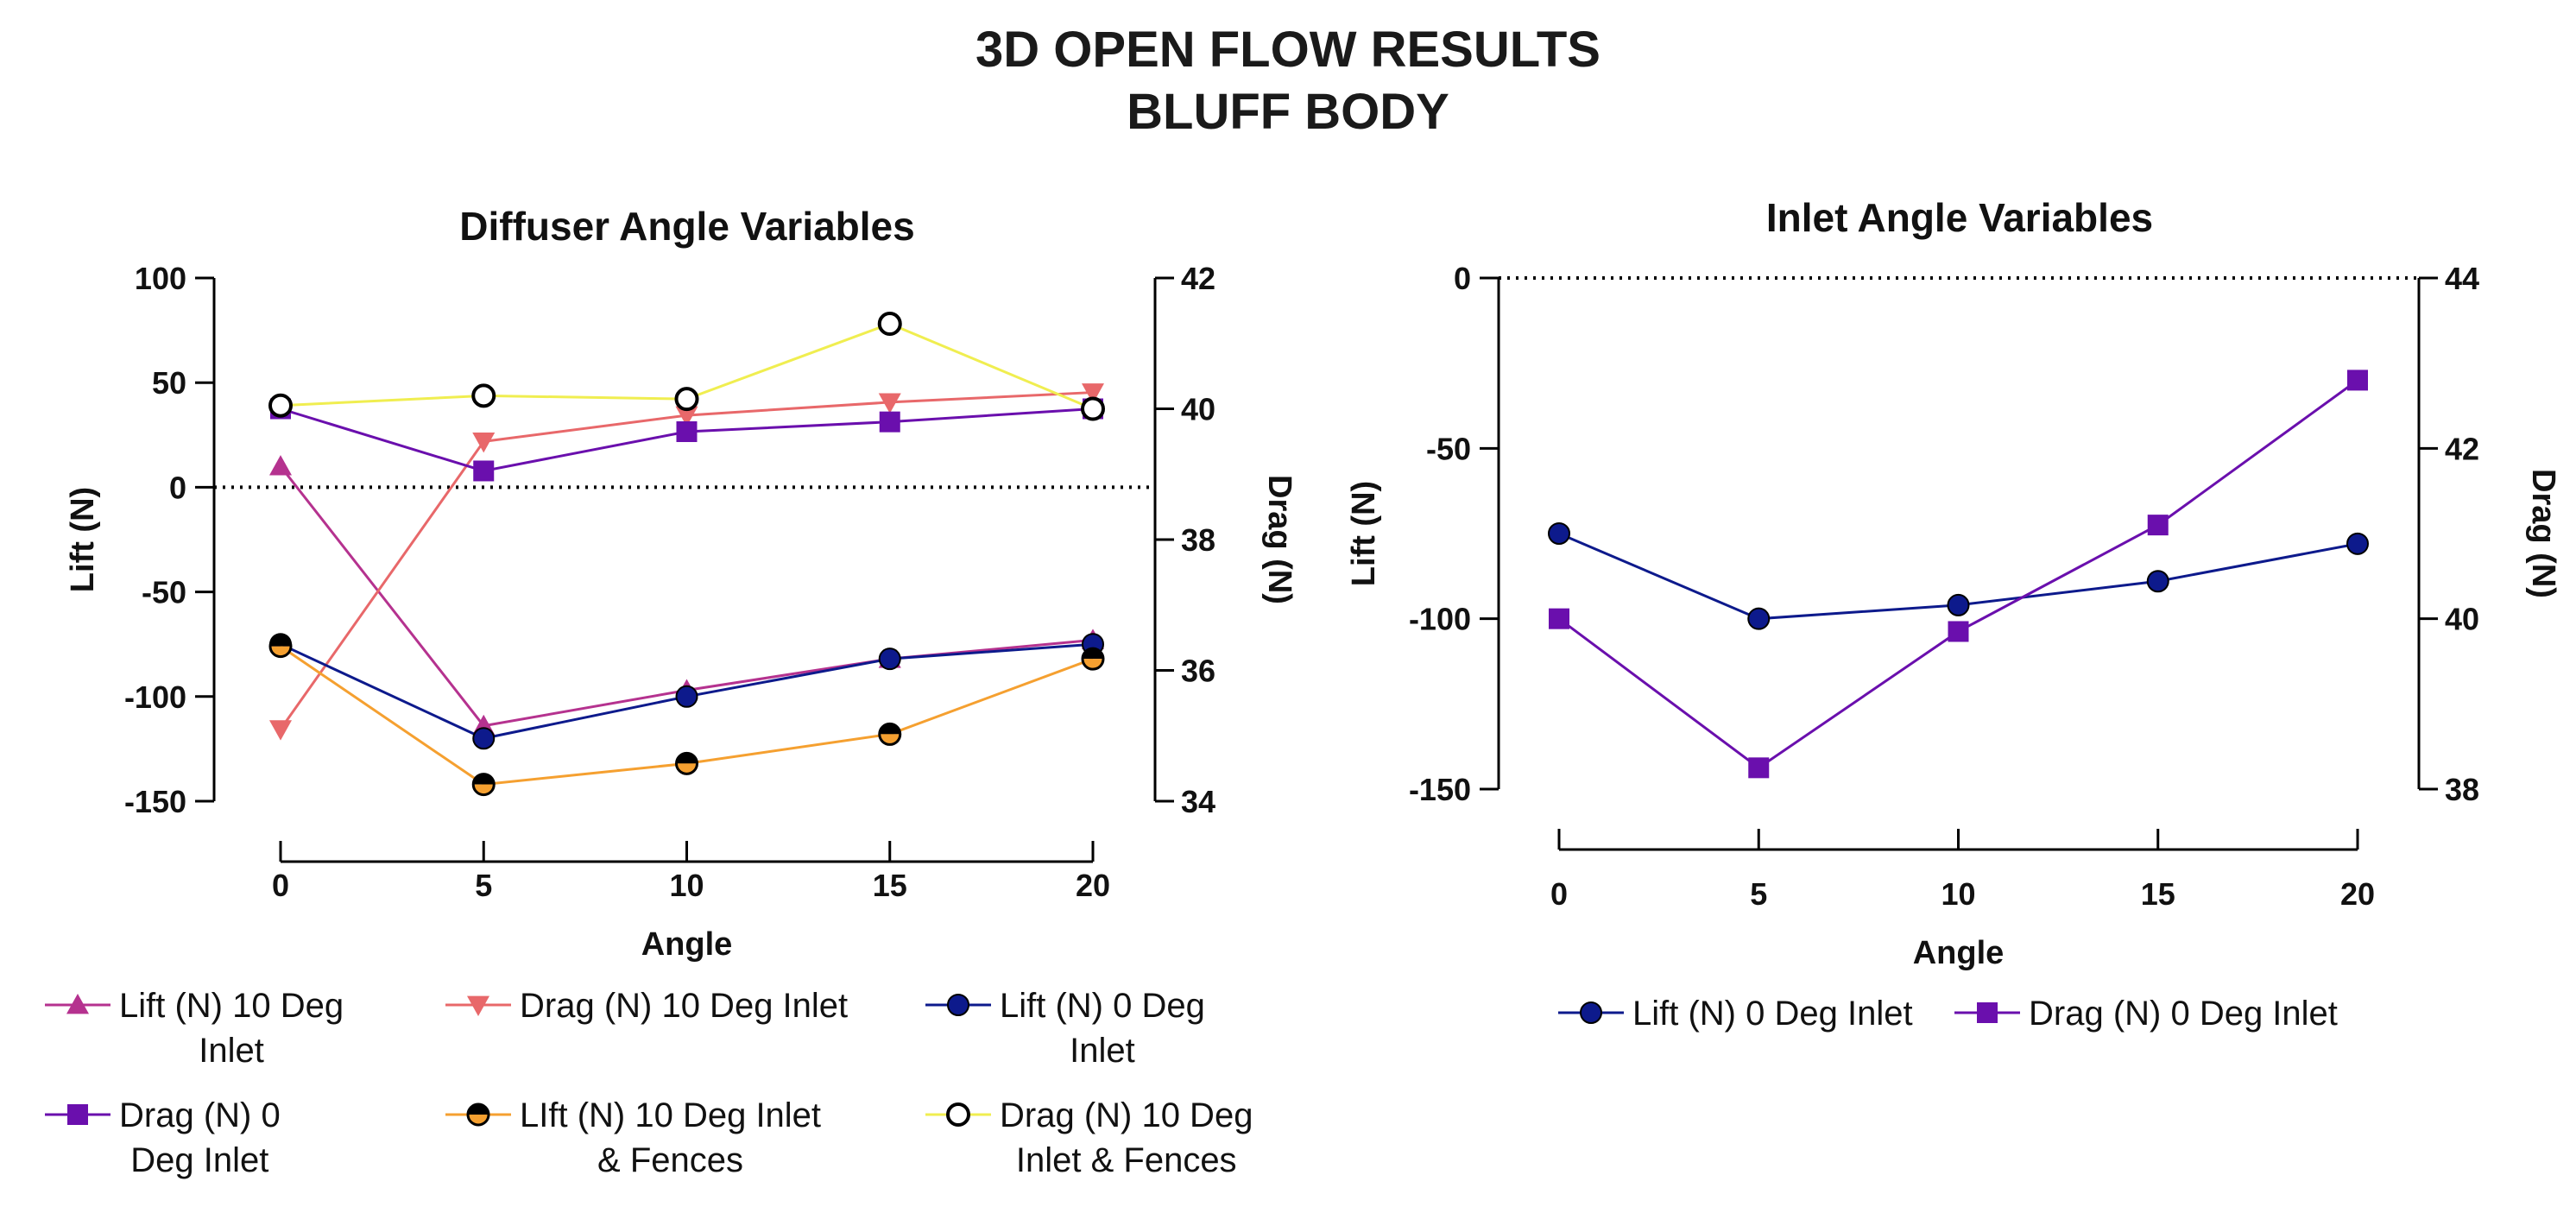 The image size is (2576, 1213). I want to click on legend-item: Drag (N) 0 Deg Inlet, so click(2146, 1014).